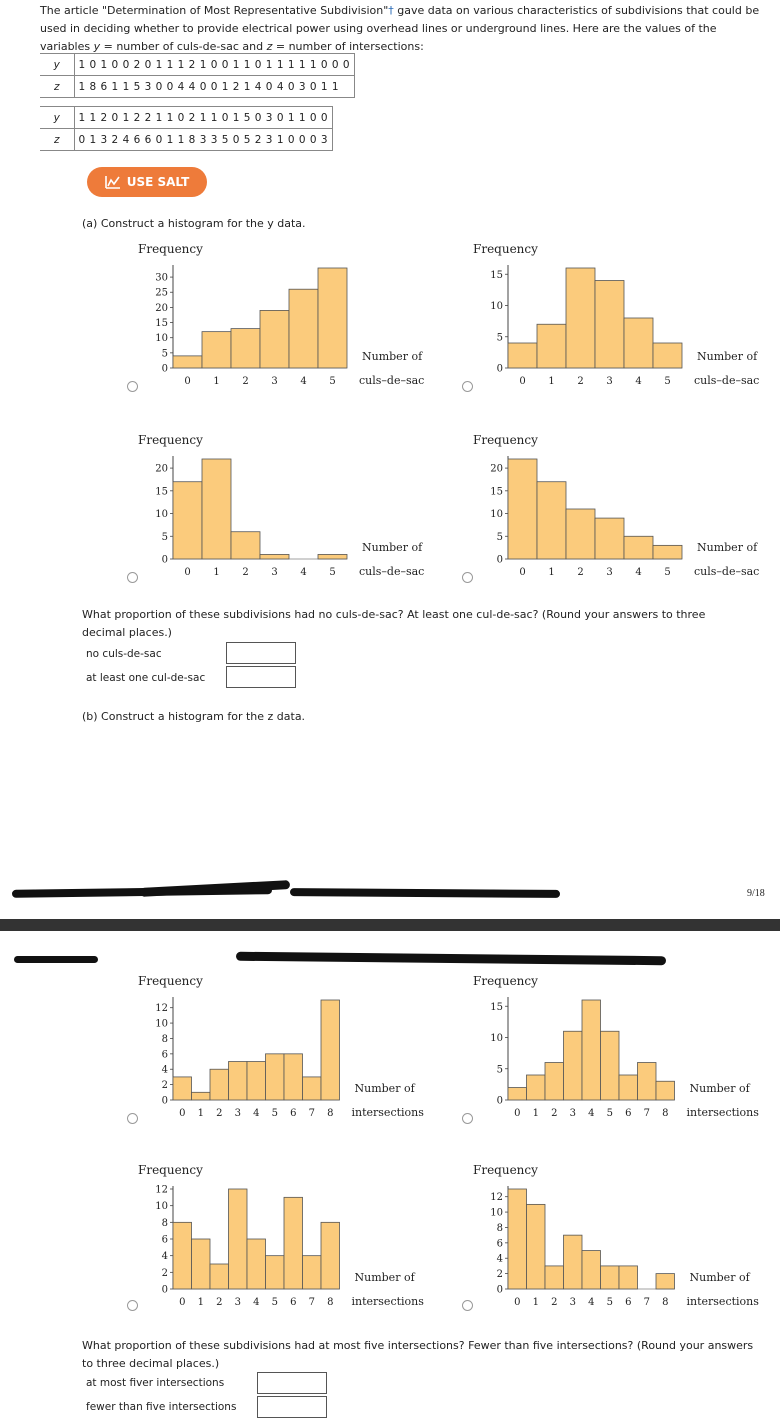  What do you see at coordinates (496, 1197) in the screenshot?
I see `y-tick-label: 12` at bounding box center [496, 1197].